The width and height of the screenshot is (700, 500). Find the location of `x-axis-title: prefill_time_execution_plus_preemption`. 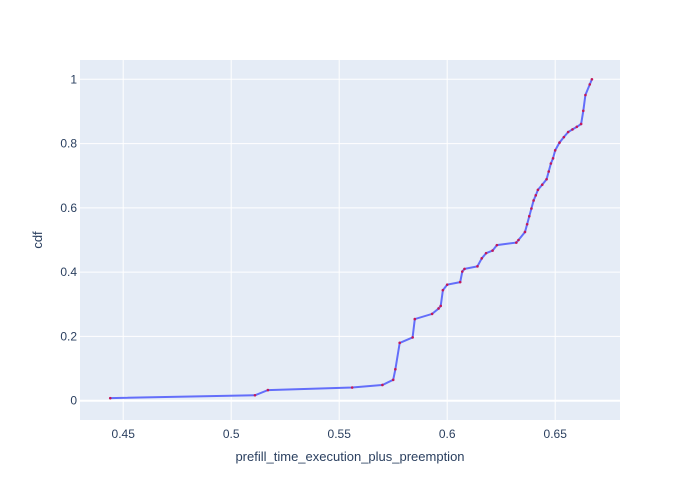

x-axis-title: prefill_time_execution_plus_preemption is located at coordinates (349, 456).